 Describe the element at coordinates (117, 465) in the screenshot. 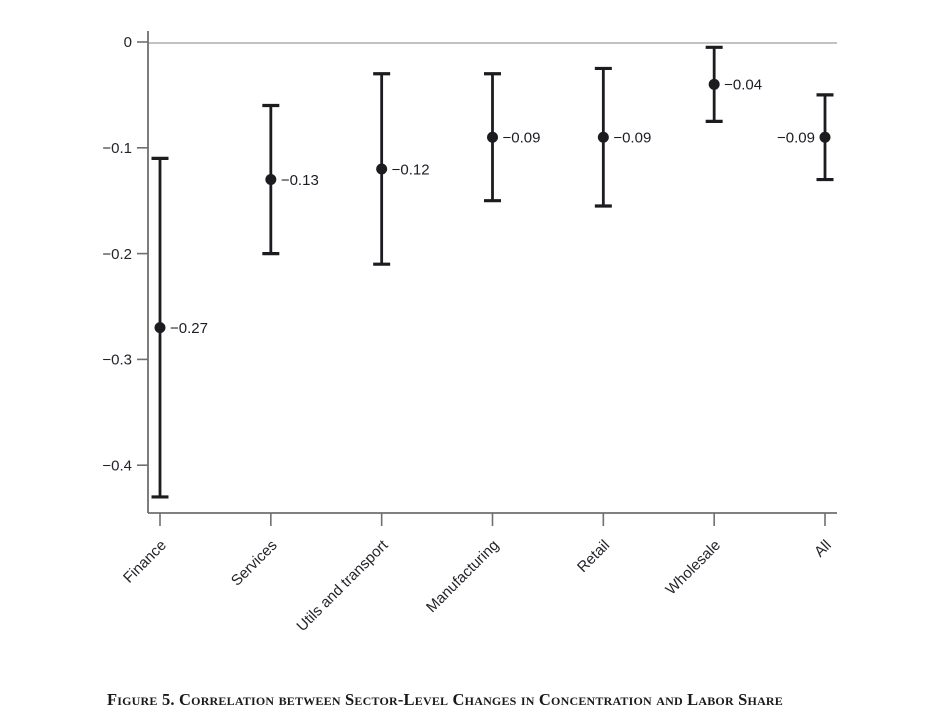

I see `y-tick-label: −0.4` at that location.